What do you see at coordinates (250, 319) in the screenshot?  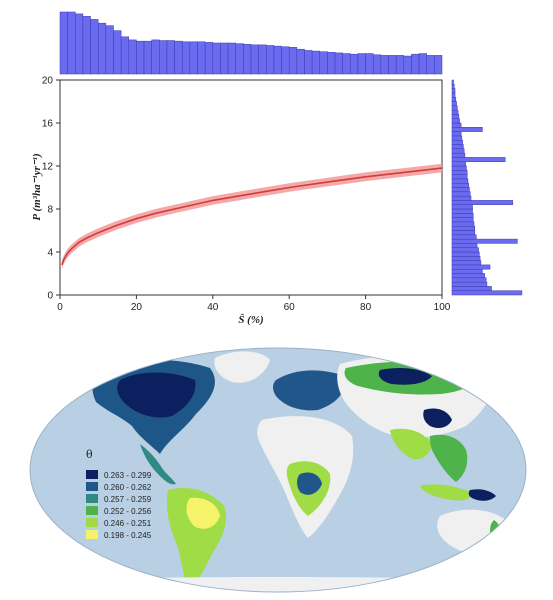 I see `x-axis-label: Ŝ (%)` at bounding box center [250, 319].